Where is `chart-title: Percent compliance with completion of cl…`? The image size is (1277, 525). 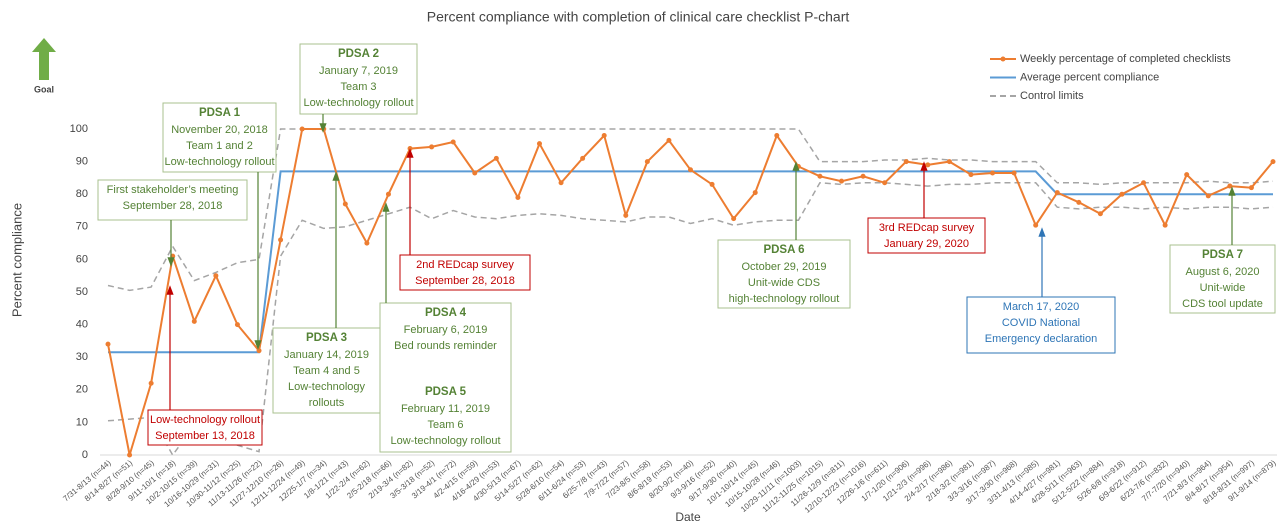
chart-title: Percent compliance with completion of cl… is located at coordinates (638, 17).